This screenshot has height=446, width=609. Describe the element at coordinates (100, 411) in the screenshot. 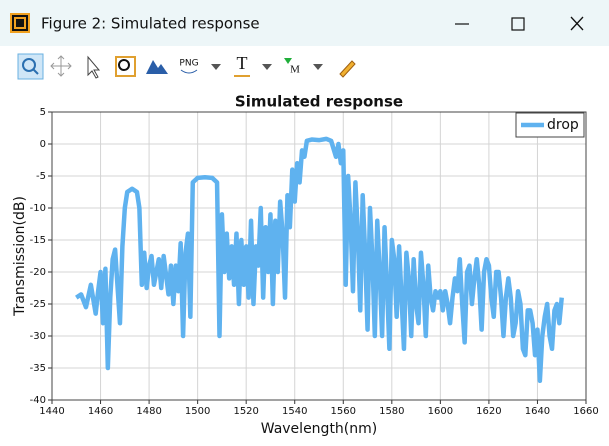

I see `x-tick-label: 1460` at that location.